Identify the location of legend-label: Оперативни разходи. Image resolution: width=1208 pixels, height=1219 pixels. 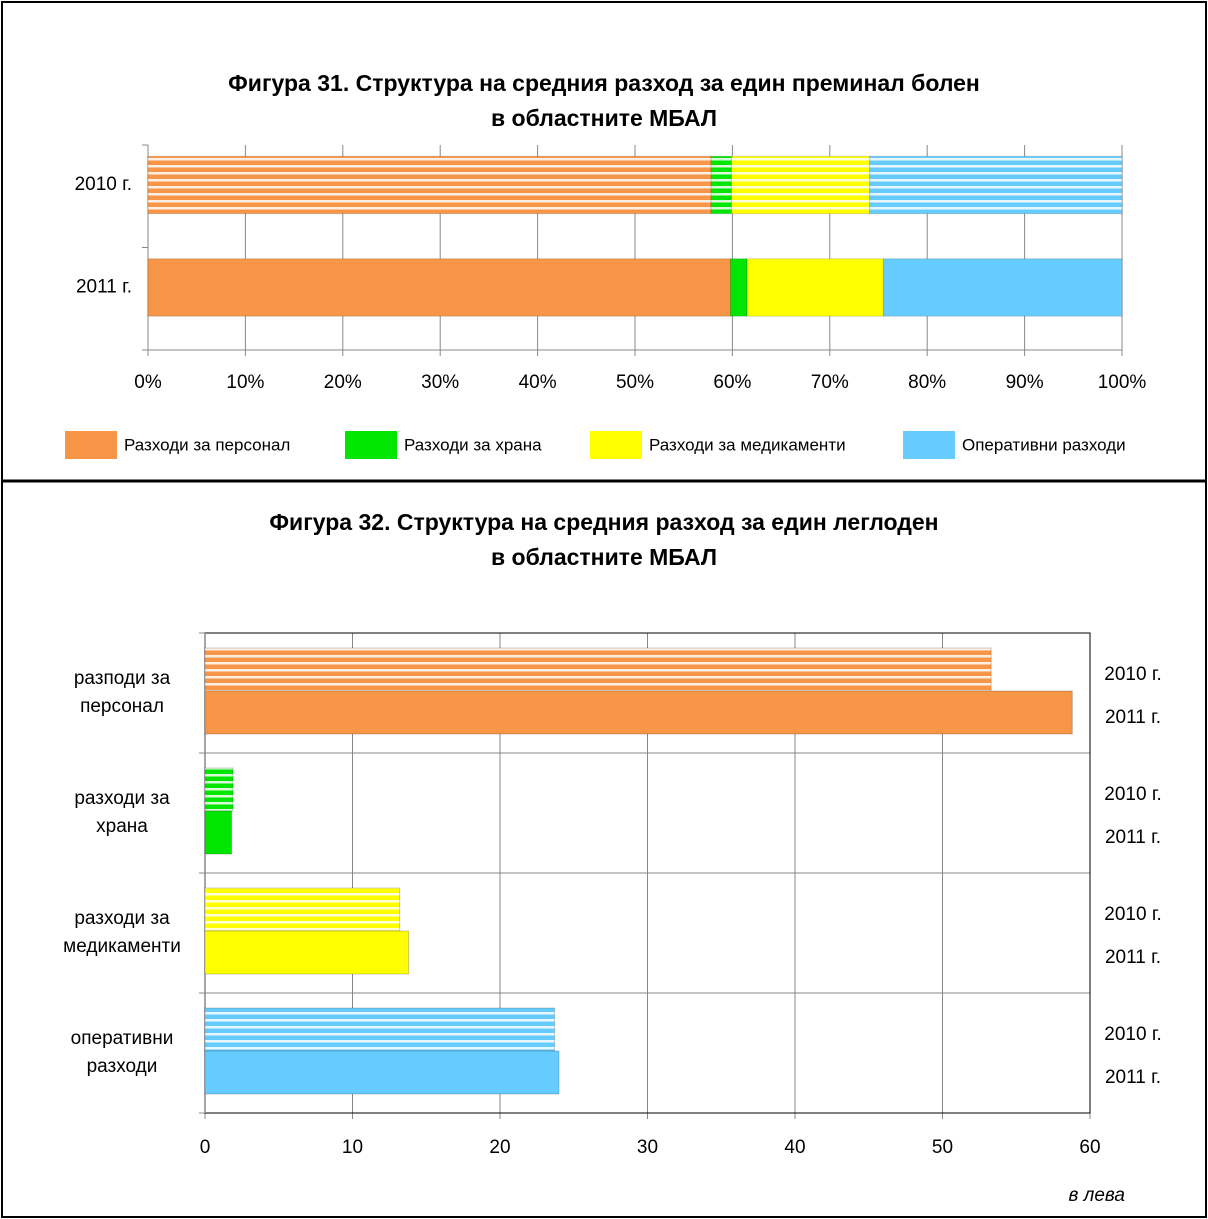
(1044, 444).